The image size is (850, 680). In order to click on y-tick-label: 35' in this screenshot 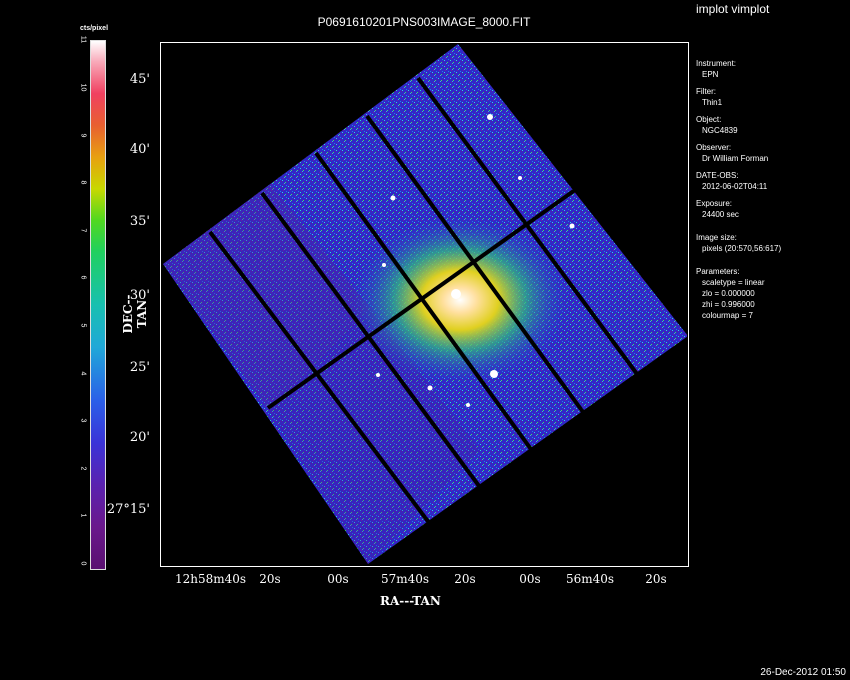, I will do `click(139, 221)`.